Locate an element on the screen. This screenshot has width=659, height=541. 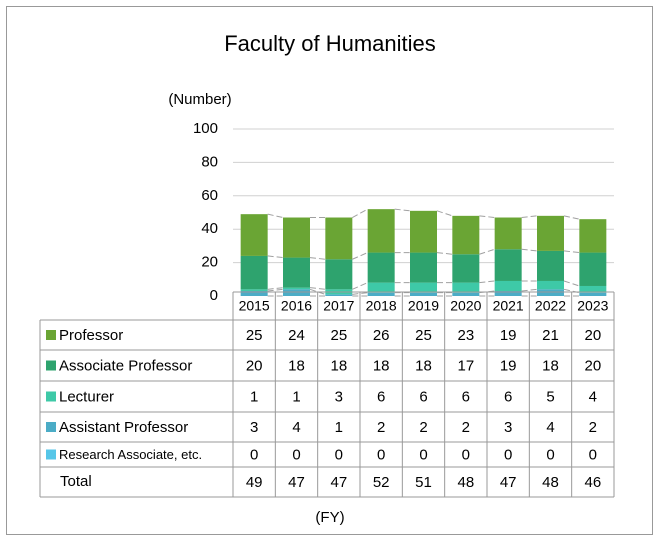
x-tick-label: 2019 is located at coordinates (423, 306).